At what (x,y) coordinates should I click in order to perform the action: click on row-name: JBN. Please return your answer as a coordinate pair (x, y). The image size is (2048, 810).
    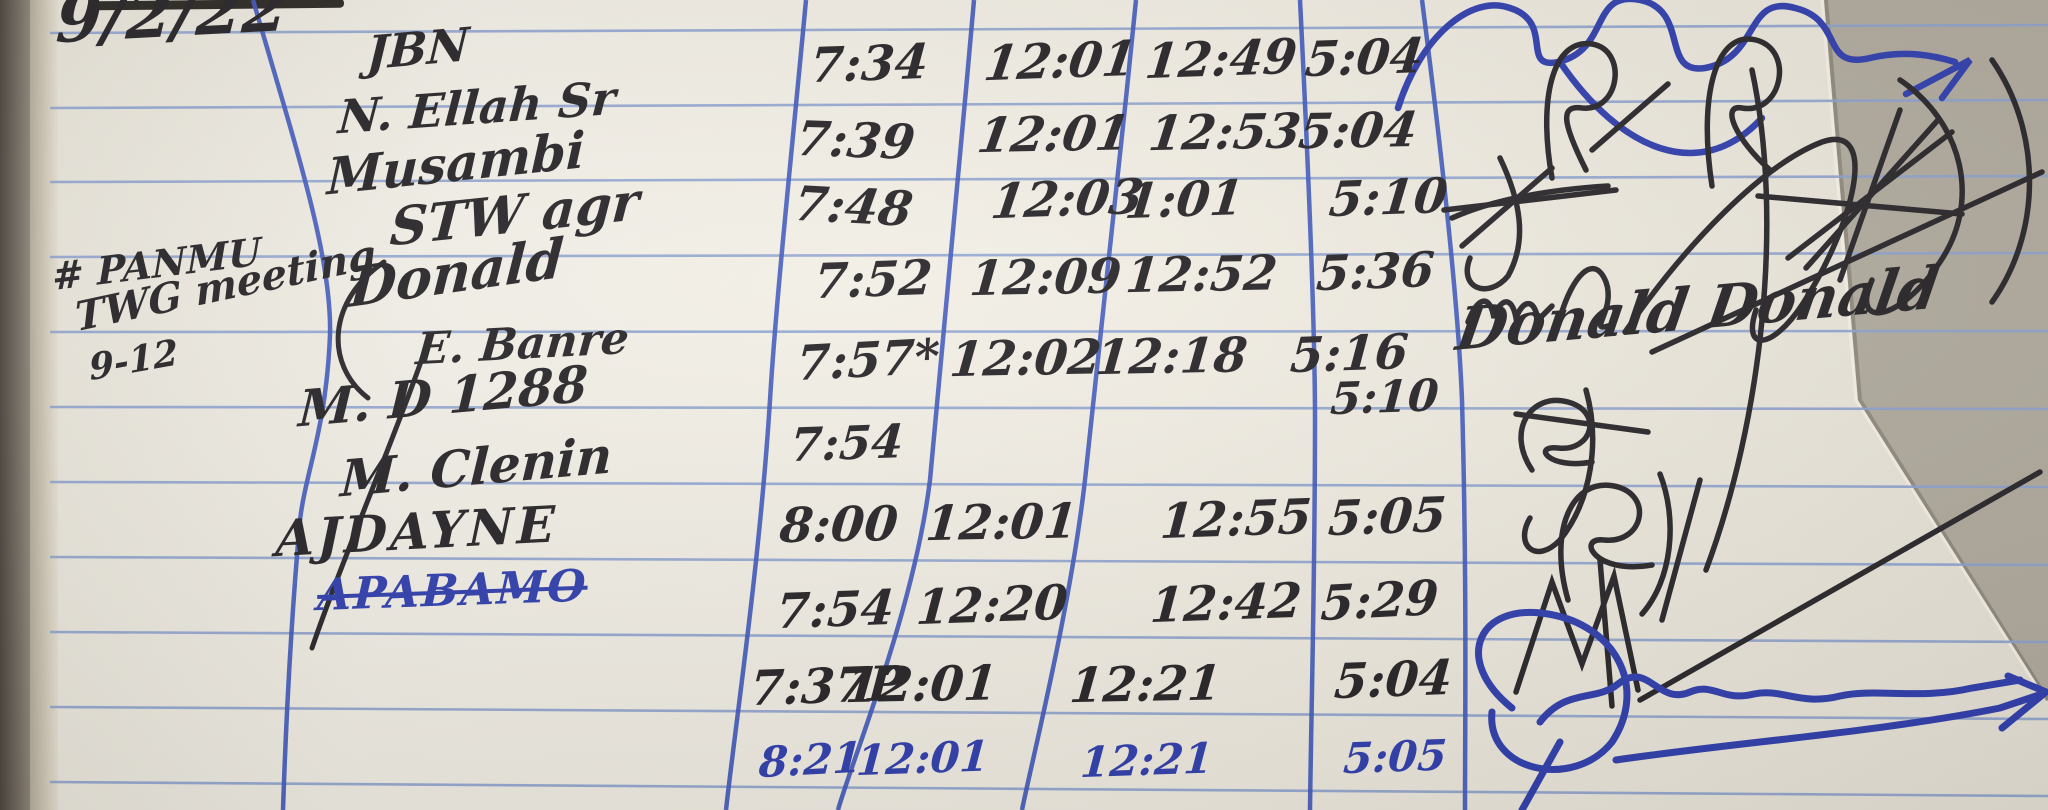
    Looking at the image, I should click on (418, 49).